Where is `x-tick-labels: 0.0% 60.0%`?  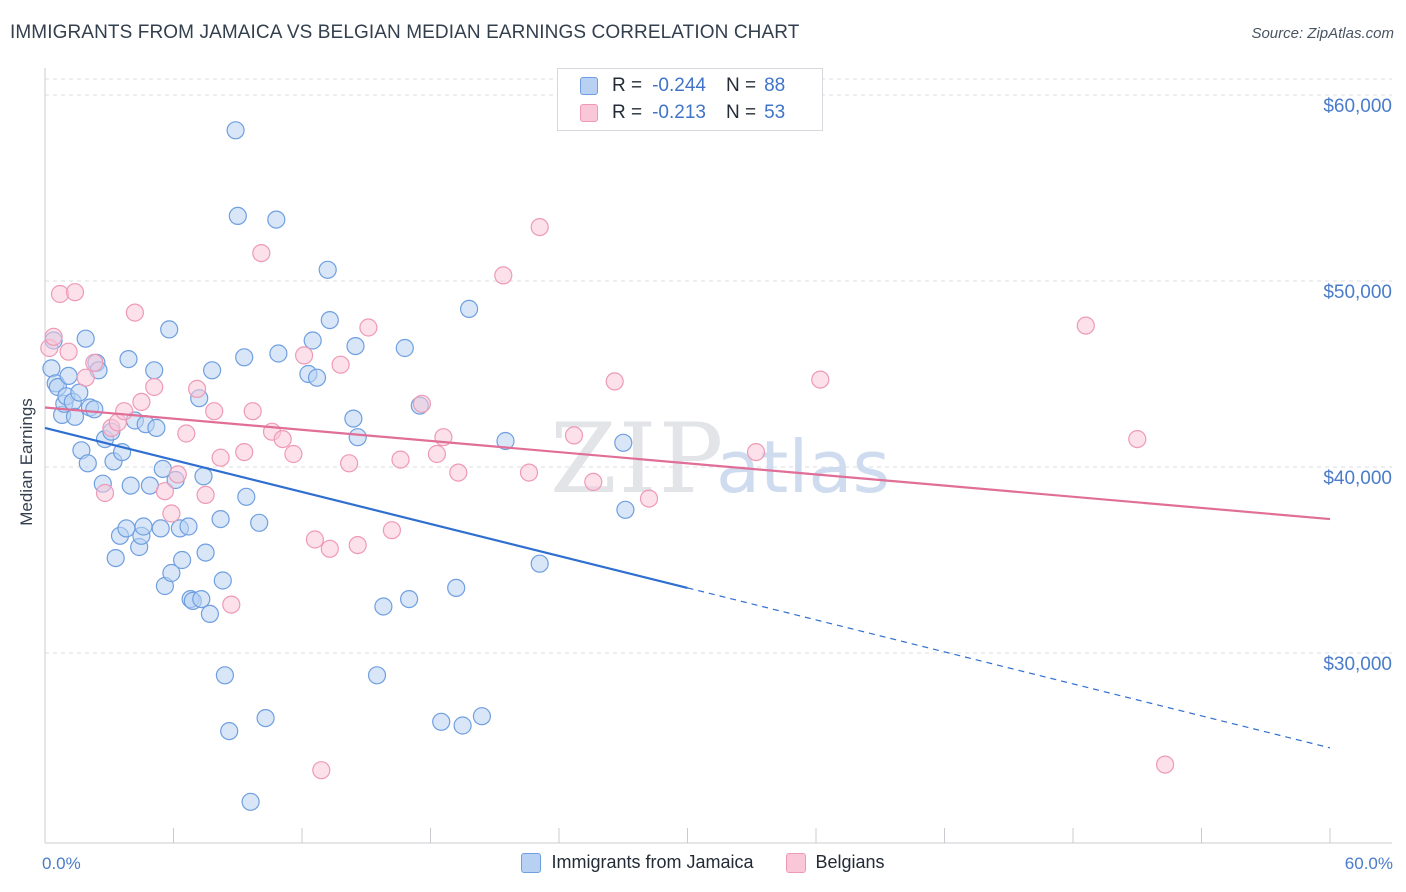
x-tick-labels: 0.0% 60.0% is located at coordinates (717, 863).